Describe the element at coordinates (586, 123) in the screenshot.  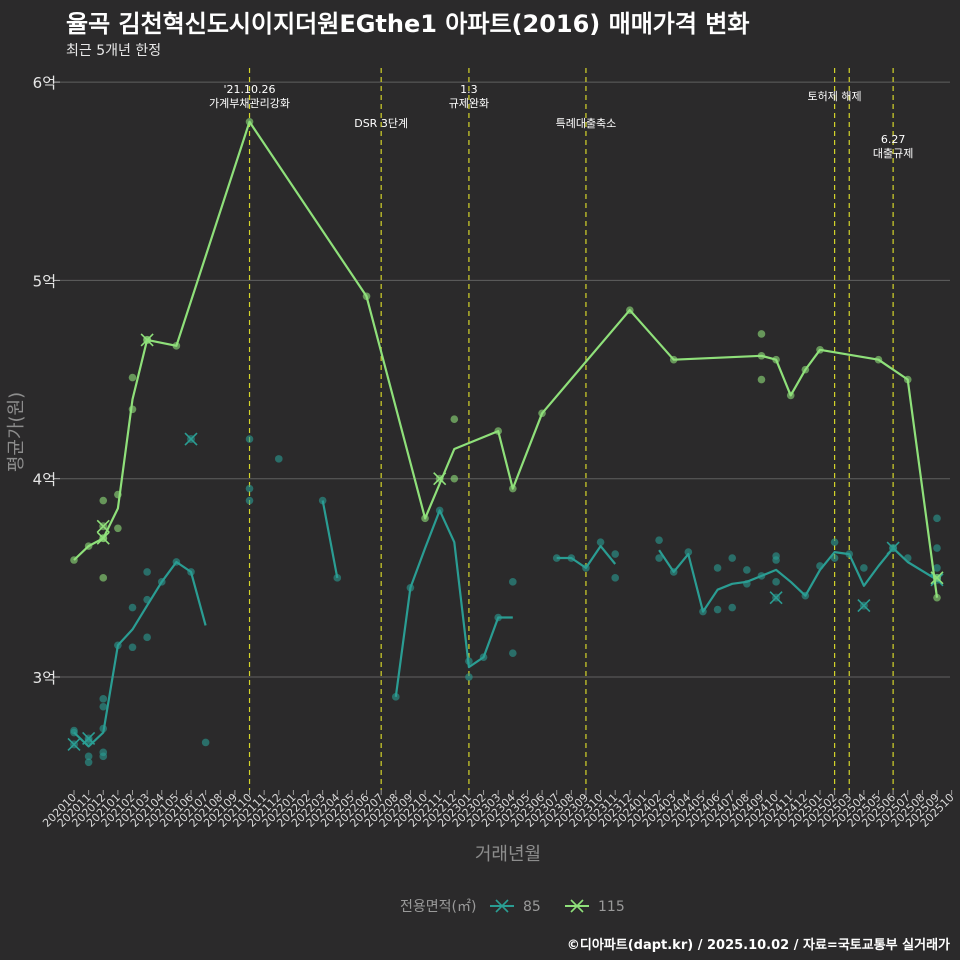
I see `event-label: 특례대출축소` at that location.